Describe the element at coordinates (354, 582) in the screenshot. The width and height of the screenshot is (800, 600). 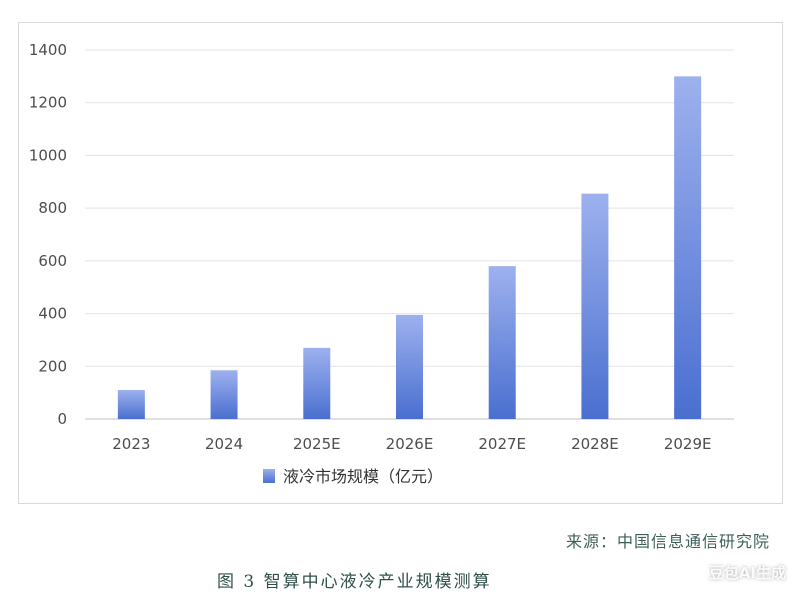
I see `figure-caption: 图 3 智算中心液冷产业规模测算` at that location.